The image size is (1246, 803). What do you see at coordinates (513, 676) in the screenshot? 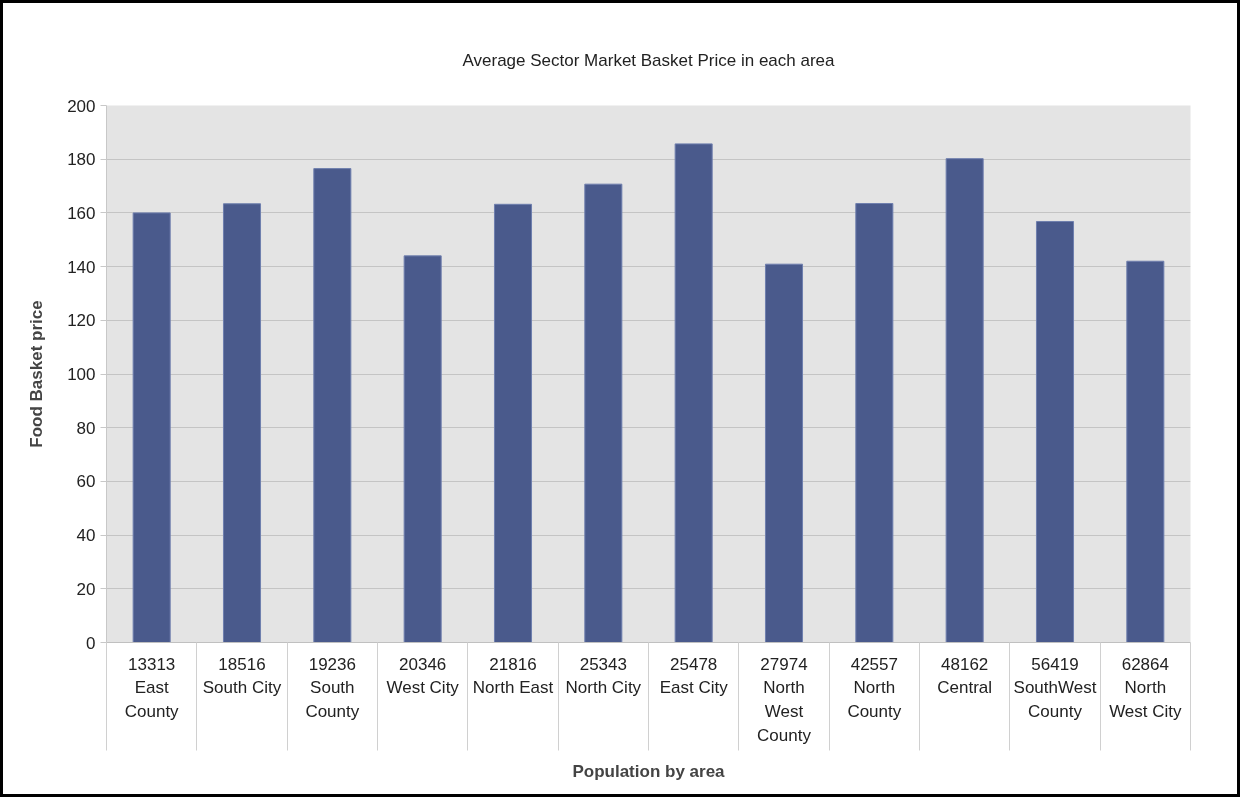
I see `x-tick-label: 21816 North East` at bounding box center [513, 676].